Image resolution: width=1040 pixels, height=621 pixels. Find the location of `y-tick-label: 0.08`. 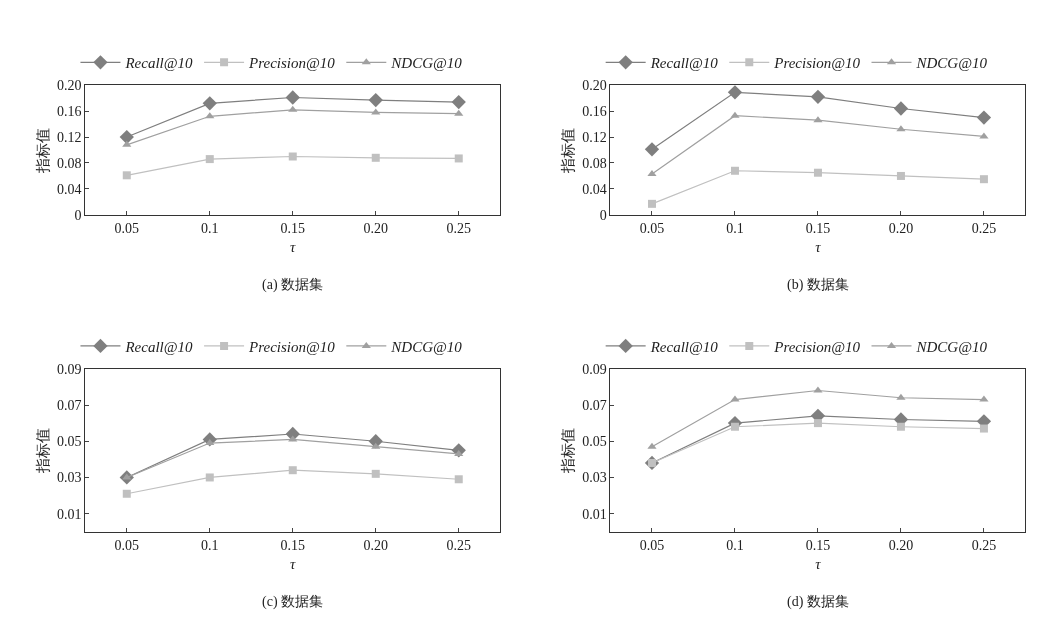

y-tick-label: 0.08 is located at coordinates (69, 163).